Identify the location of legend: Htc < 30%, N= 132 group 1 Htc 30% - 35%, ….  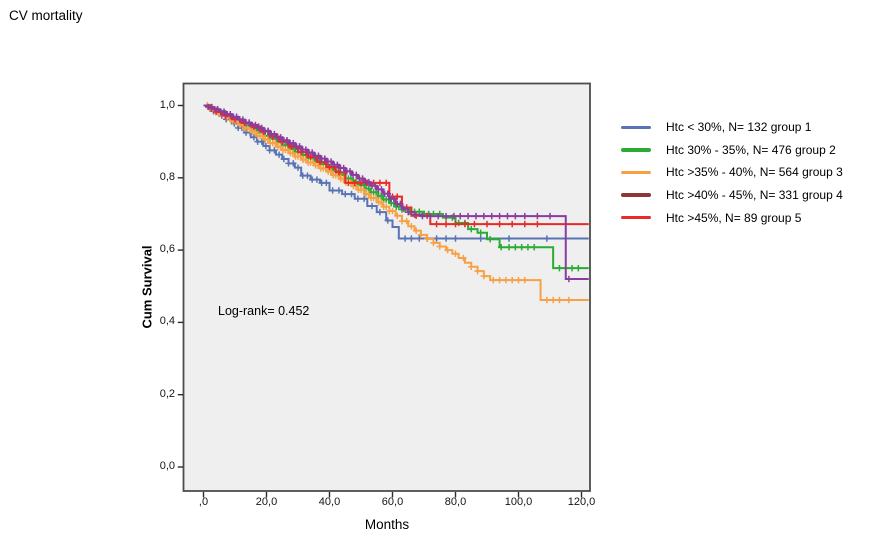
(732, 172).